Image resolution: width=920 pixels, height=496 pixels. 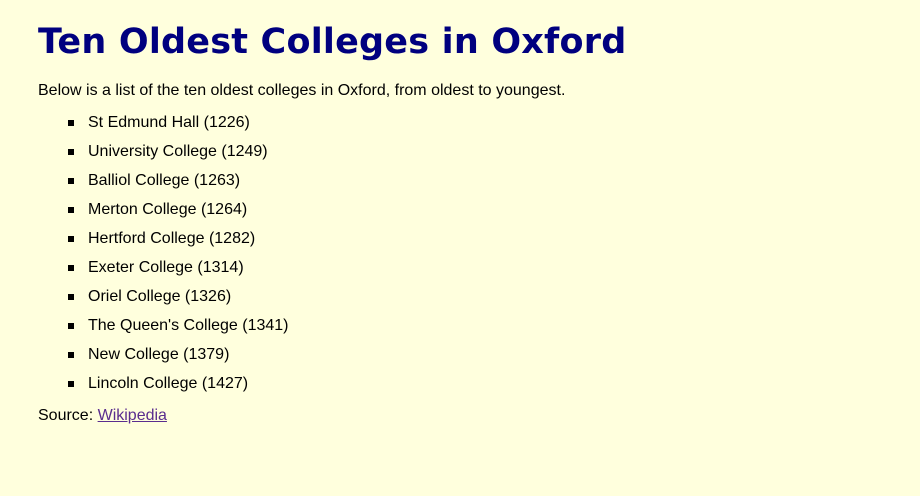 I want to click on college-label: St Edmund Hall (1226), so click(x=169, y=122).